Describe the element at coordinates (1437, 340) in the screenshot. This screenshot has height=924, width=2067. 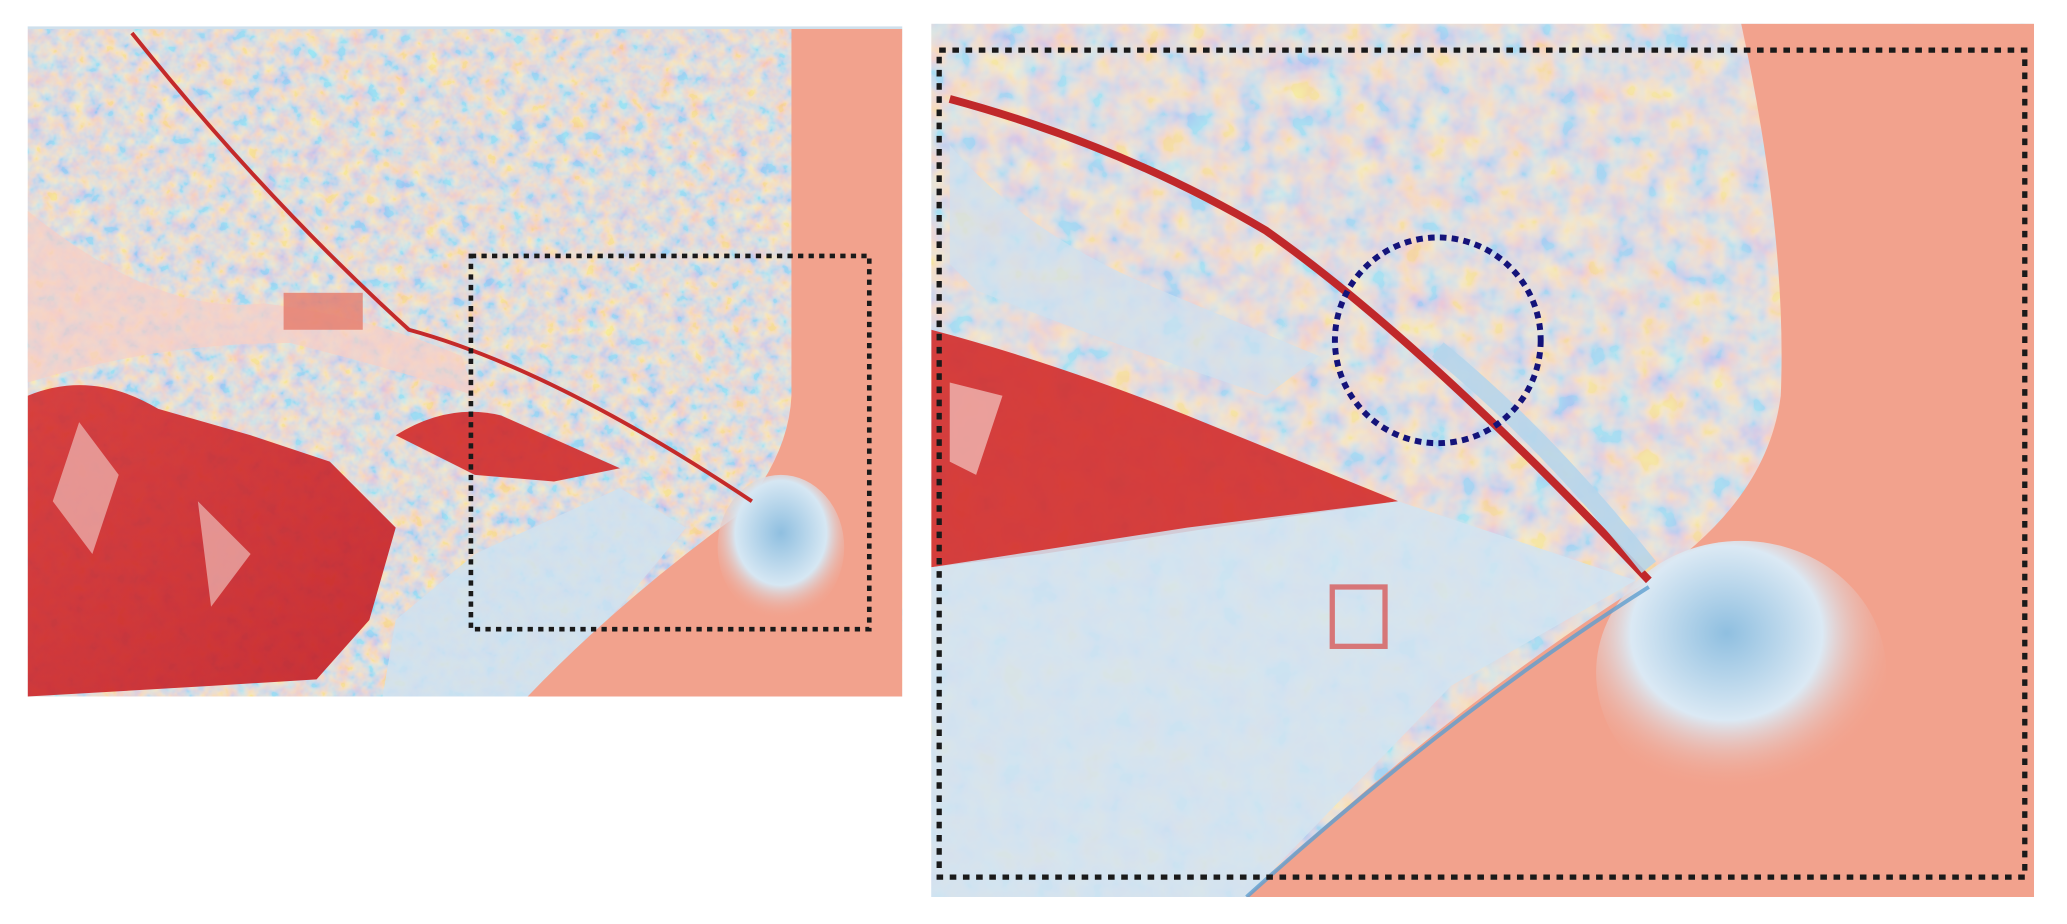
I see `highlight-circle` at that location.